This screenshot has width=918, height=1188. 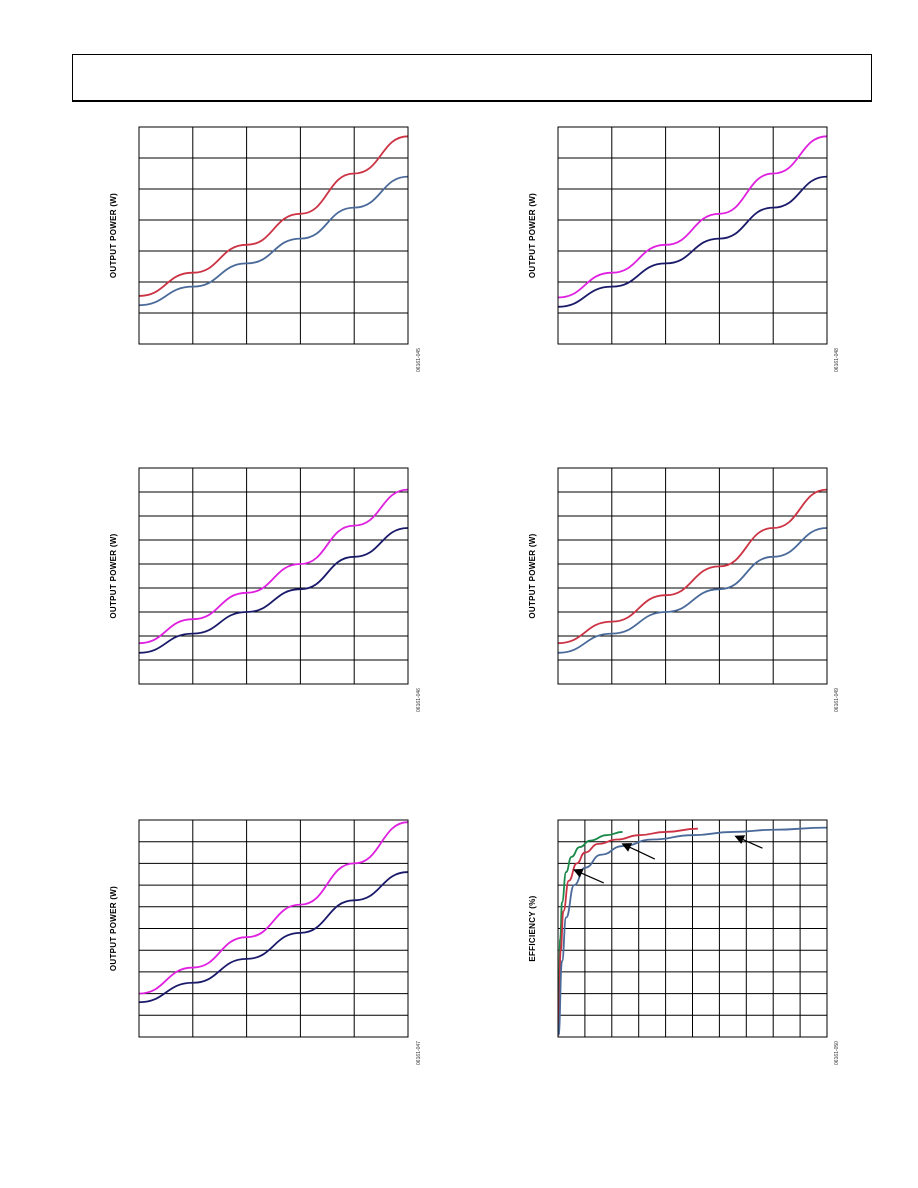 I want to click on chart-3: OUTPUT POWER (W) 06161-046, so click(x=265, y=589).